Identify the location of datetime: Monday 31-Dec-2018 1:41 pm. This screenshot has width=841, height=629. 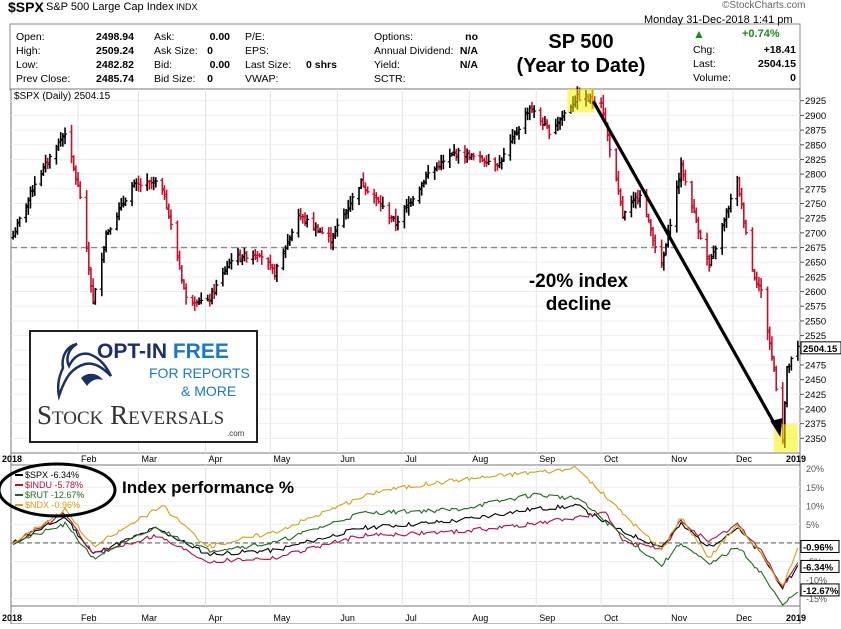
(718, 20).